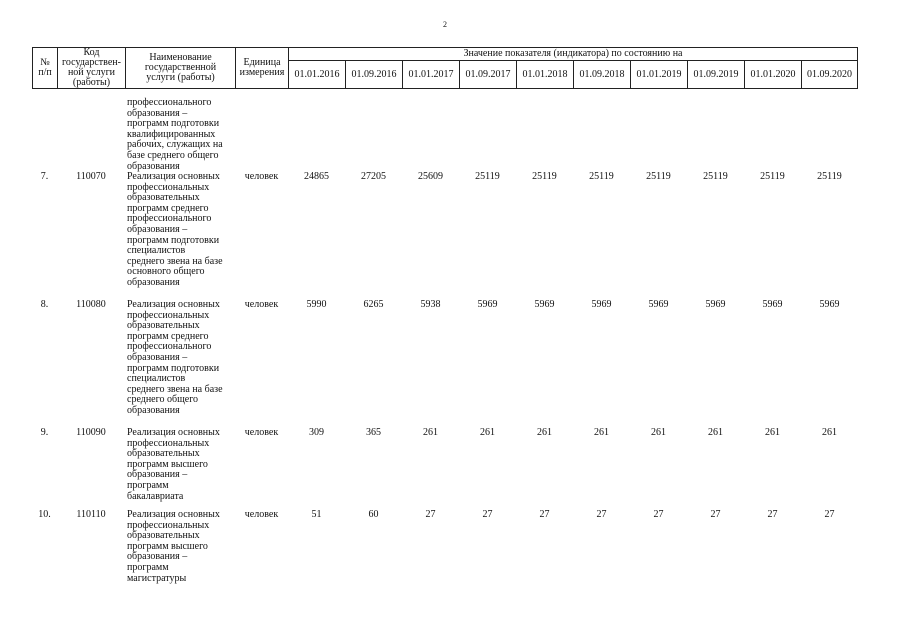 The width and height of the screenshot is (905, 640). What do you see at coordinates (44, 304) in the screenshot?
I see `row-number: 8.` at bounding box center [44, 304].